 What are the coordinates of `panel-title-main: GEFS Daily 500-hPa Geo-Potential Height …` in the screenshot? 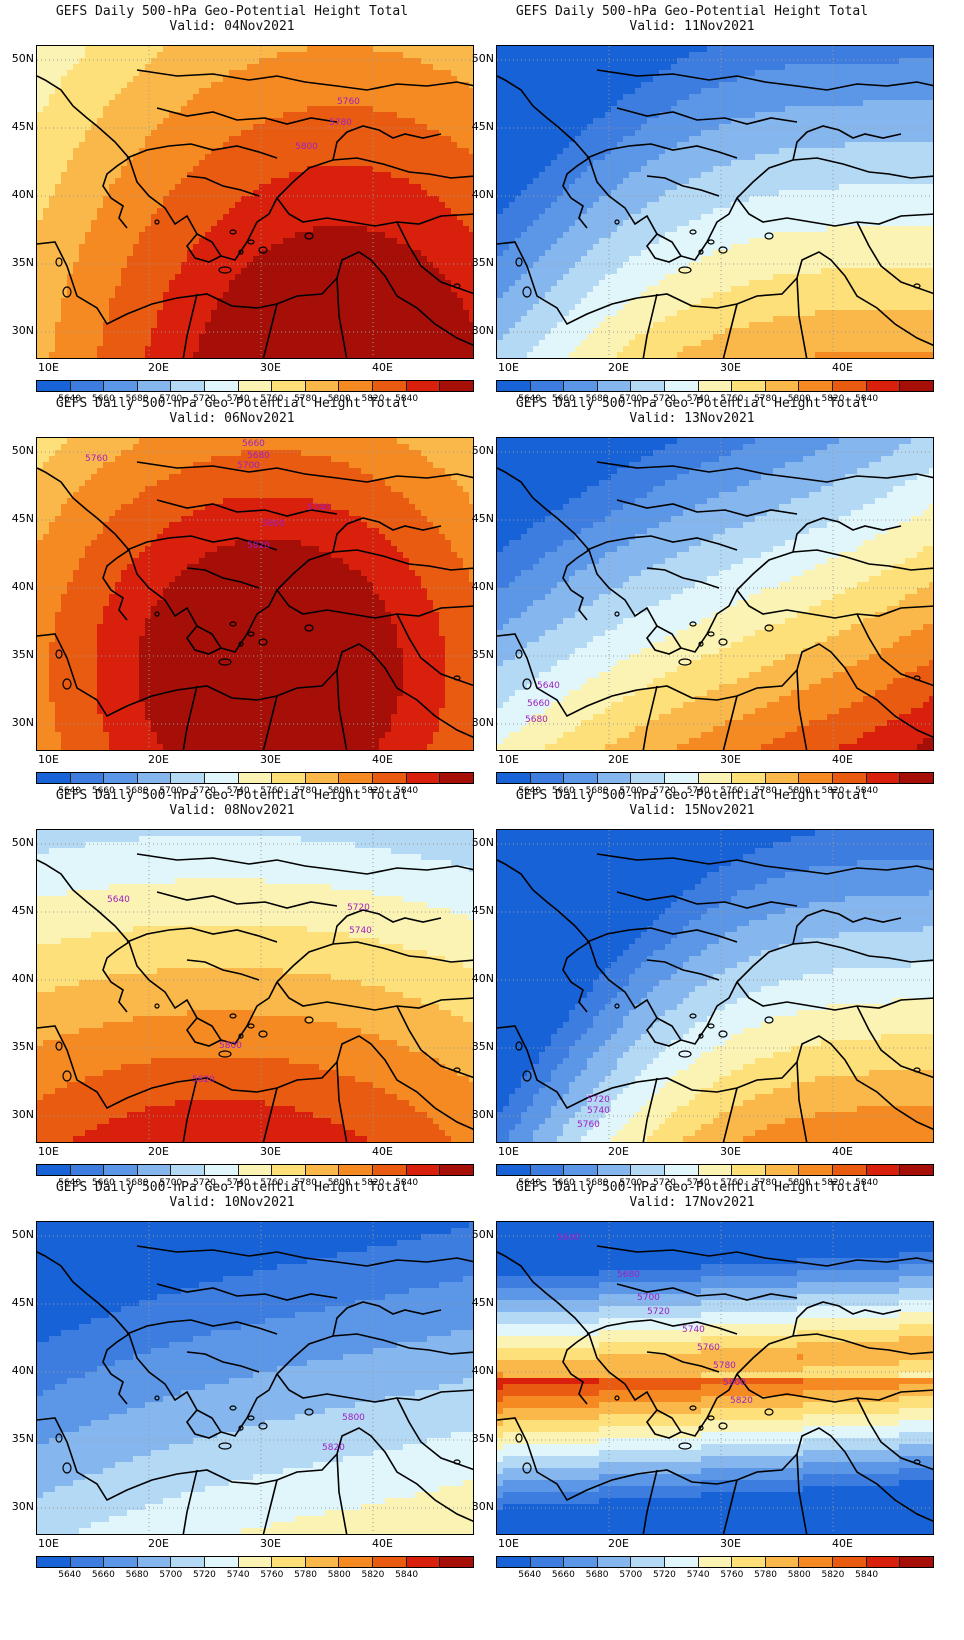 It's located at (692, 795).